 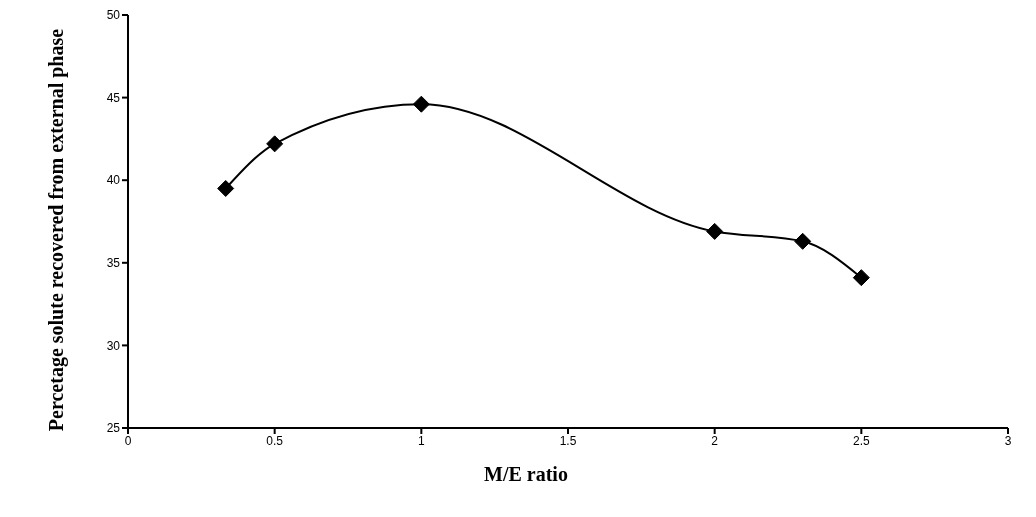 I want to click on y-tick-label: 45, so click(x=113, y=97).